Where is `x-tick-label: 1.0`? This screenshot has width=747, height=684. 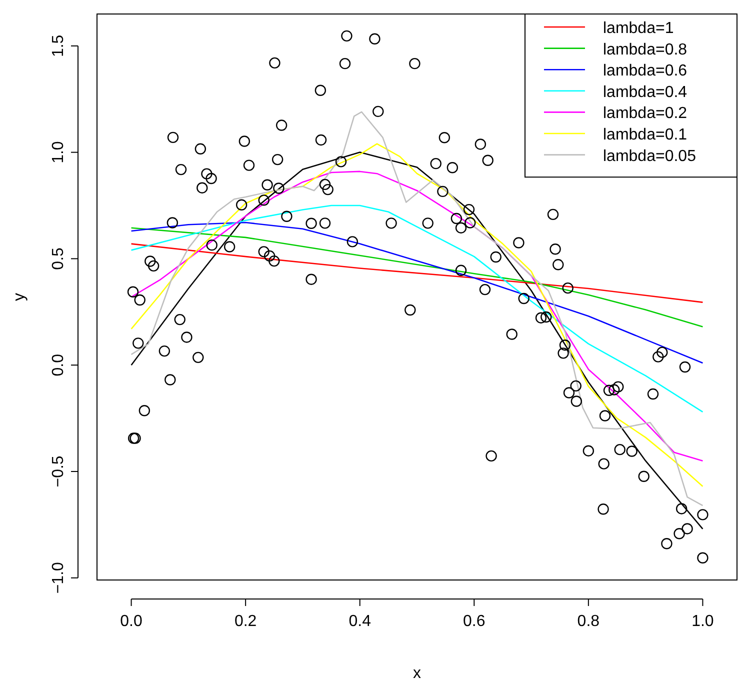
x-tick-label: 1.0 is located at coordinates (703, 621).